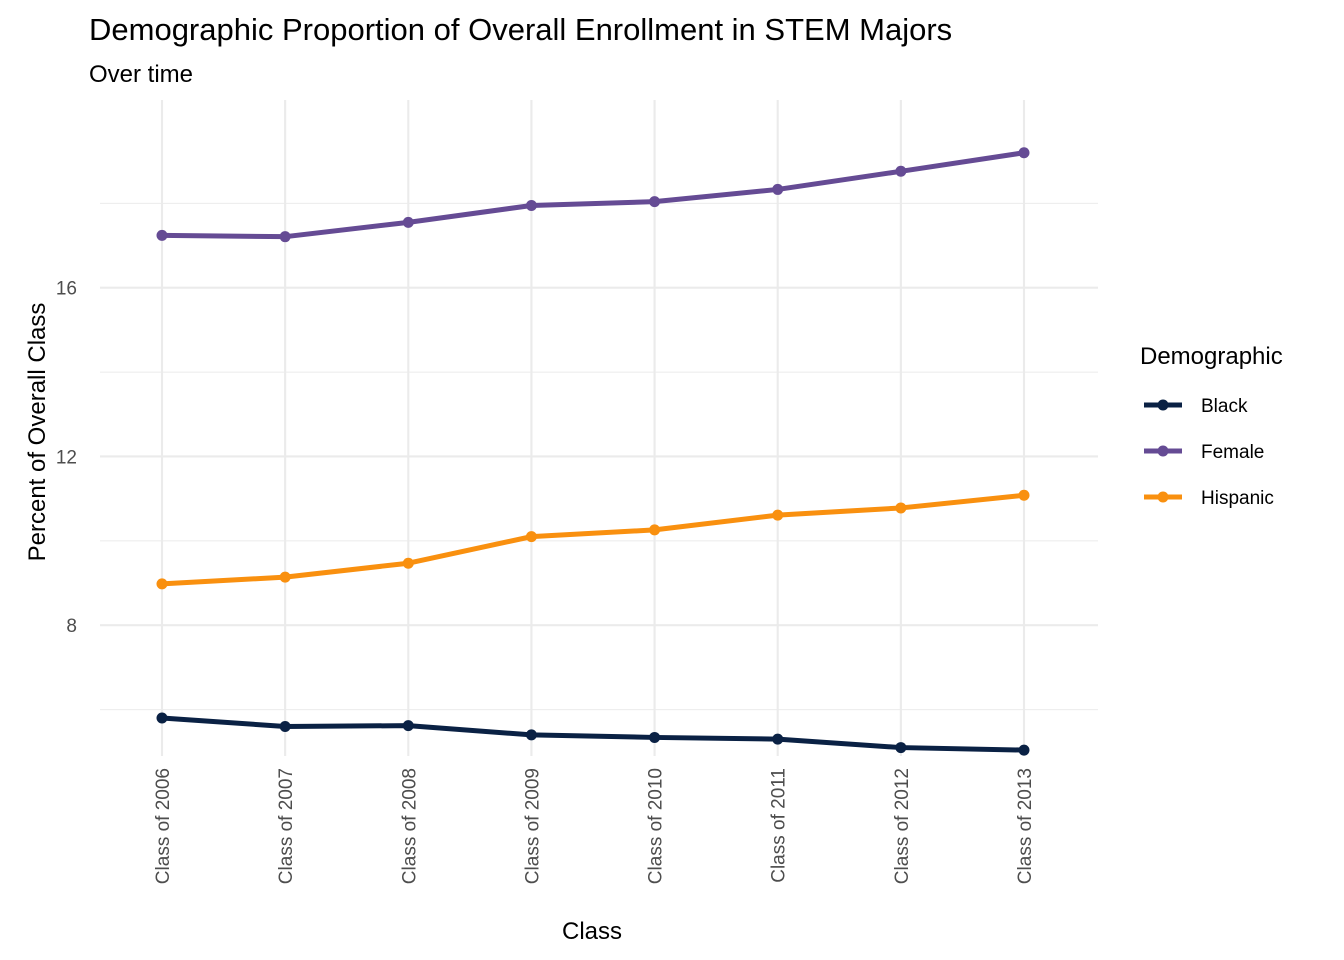 The image size is (1344, 960). What do you see at coordinates (592, 931) in the screenshot?
I see `x-axis-title: Class` at bounding box center [592, 931].